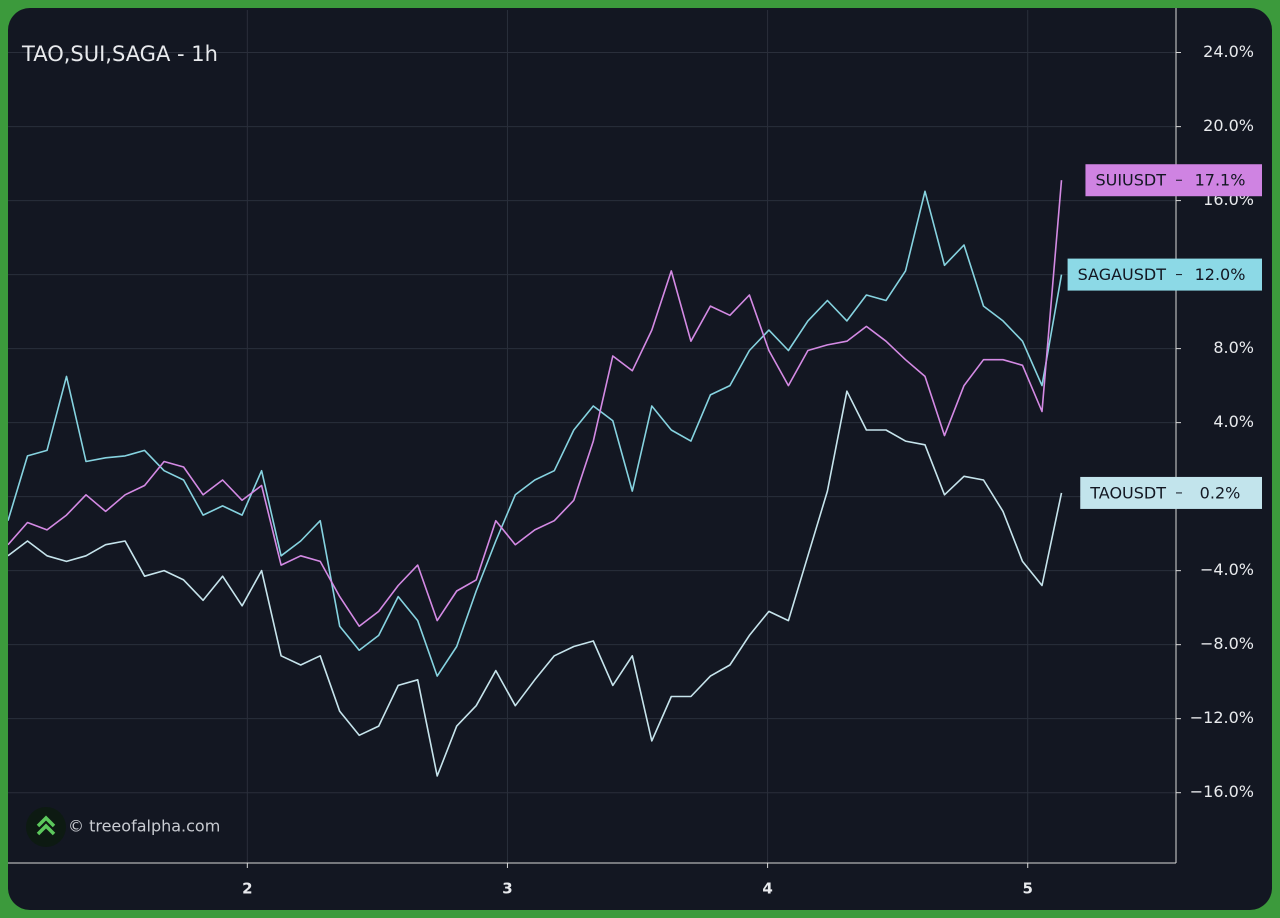 This screenshot has width=1280, height=918. What do you see at coordinates (1227, 569) in the screenshot?
I see `y-tick-label: −4.0%` at bounding box center [1227, 569].